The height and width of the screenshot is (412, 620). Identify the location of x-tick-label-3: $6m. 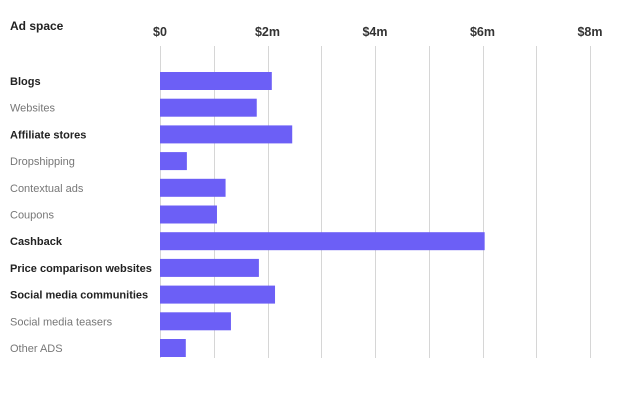
(482, 32).